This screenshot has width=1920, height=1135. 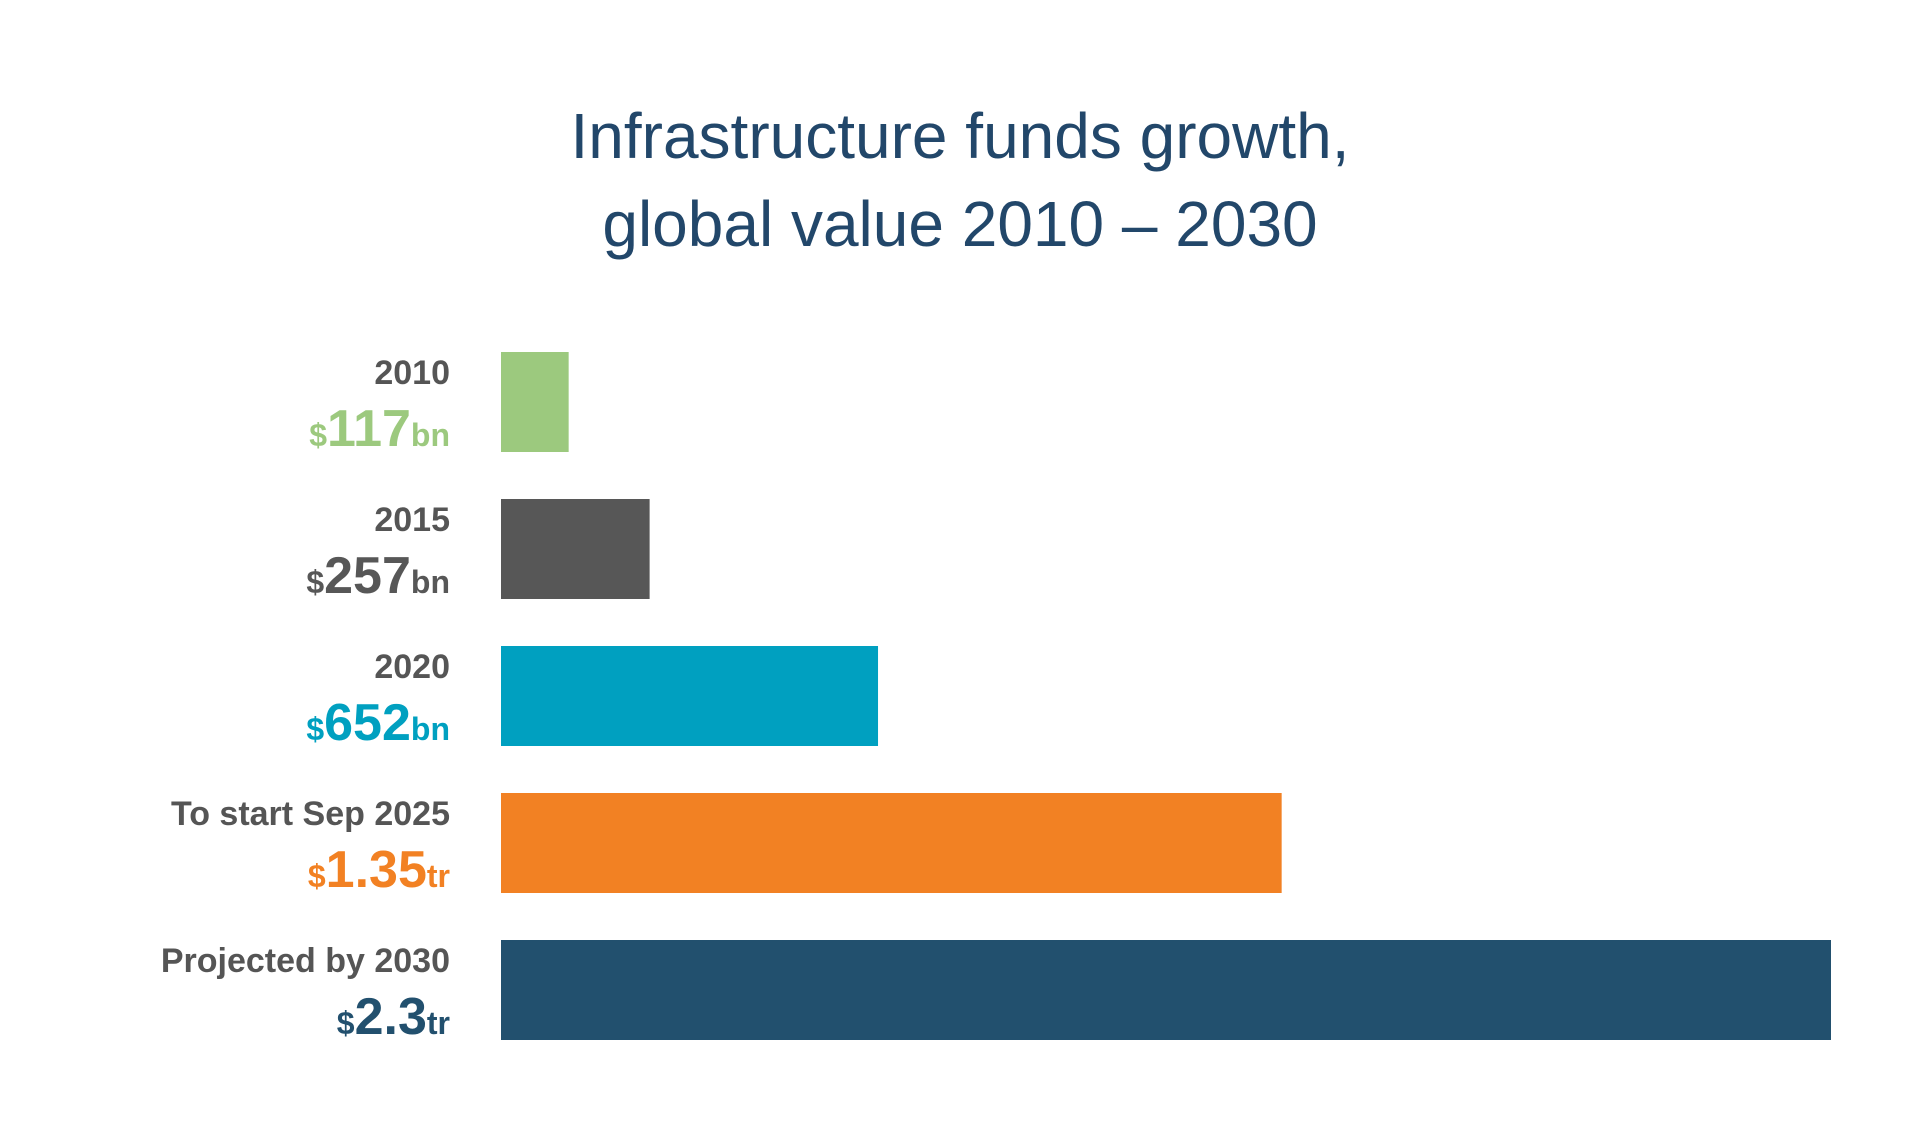 What do you see at coordinates (378, 723) in the screenshot?
I see `value-label: $652bn` at bounding box center [378, 723].